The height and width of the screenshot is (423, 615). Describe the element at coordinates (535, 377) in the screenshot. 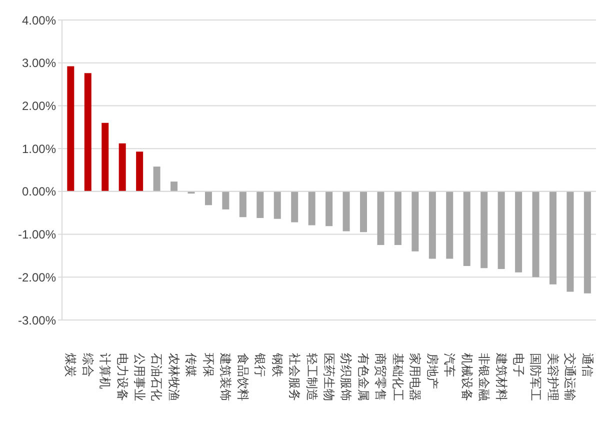

I see `x-tick-label: 国防军工` at that location.